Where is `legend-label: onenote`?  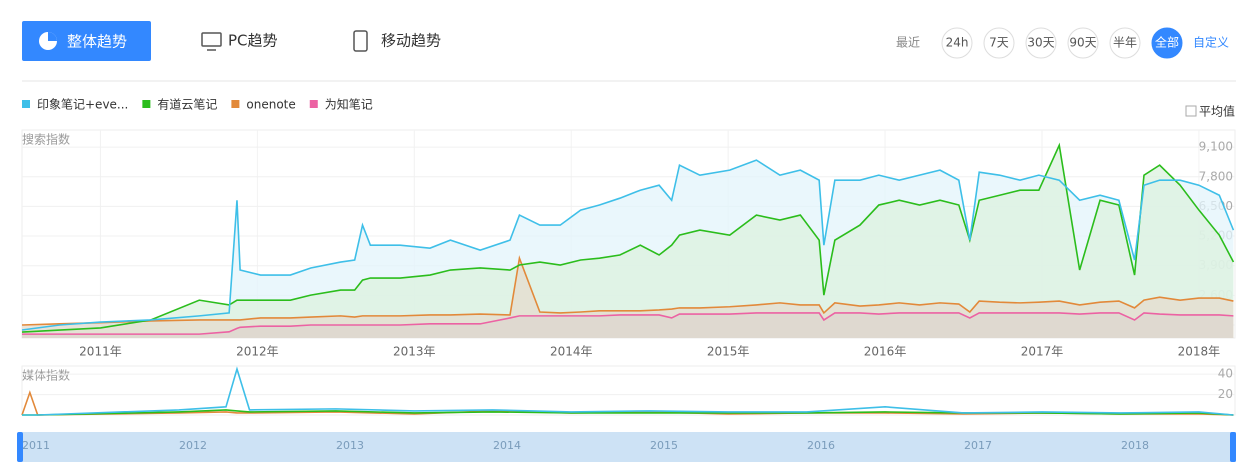
legend-label: onenote is located at coordinates (270, 105).